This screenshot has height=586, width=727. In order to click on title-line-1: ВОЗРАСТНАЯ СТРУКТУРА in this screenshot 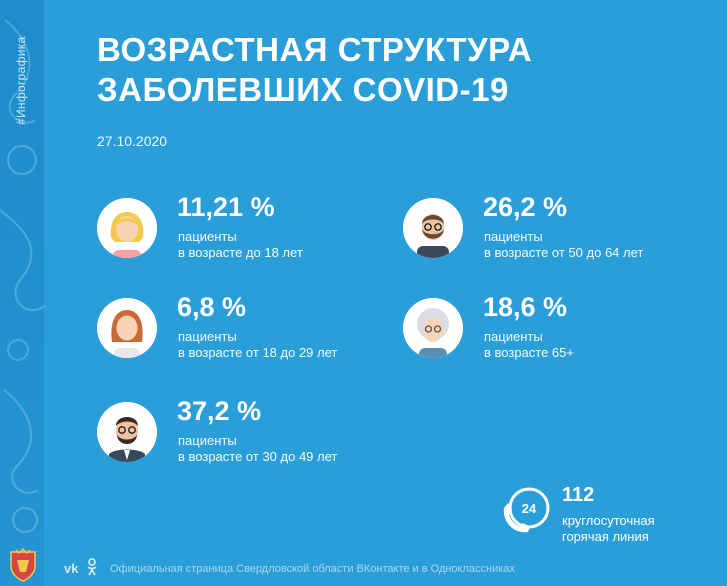, I will do `click(315, 49)`.